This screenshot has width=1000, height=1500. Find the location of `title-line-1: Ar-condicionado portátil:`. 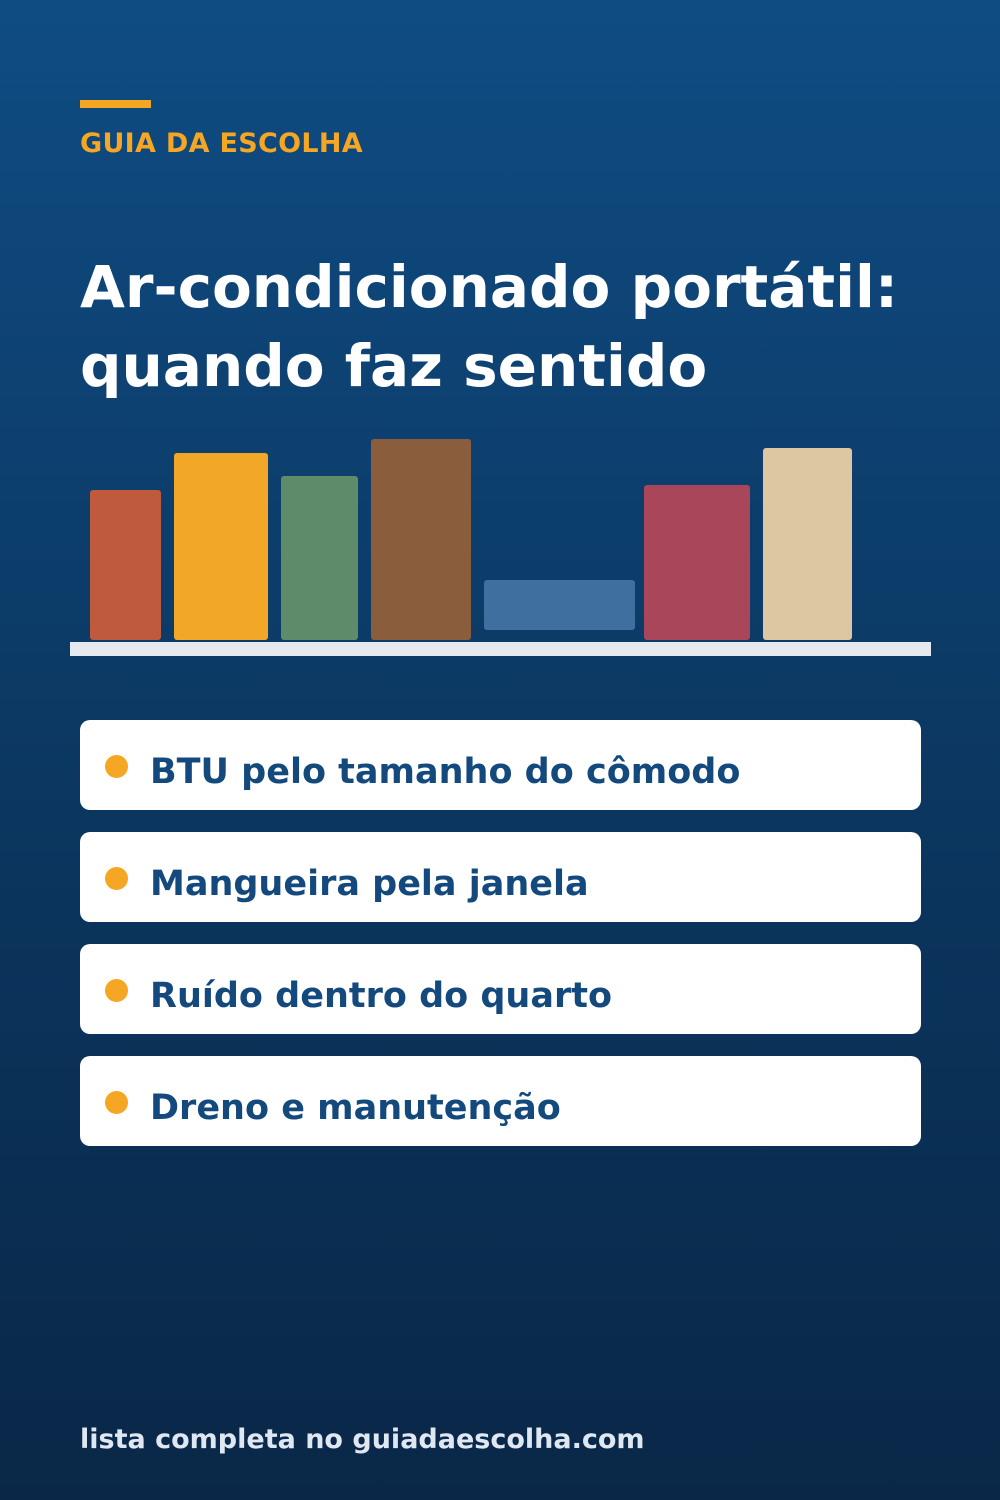

title-line-1: Ar-condicionado portátil: is located at coordinates (489, 287).